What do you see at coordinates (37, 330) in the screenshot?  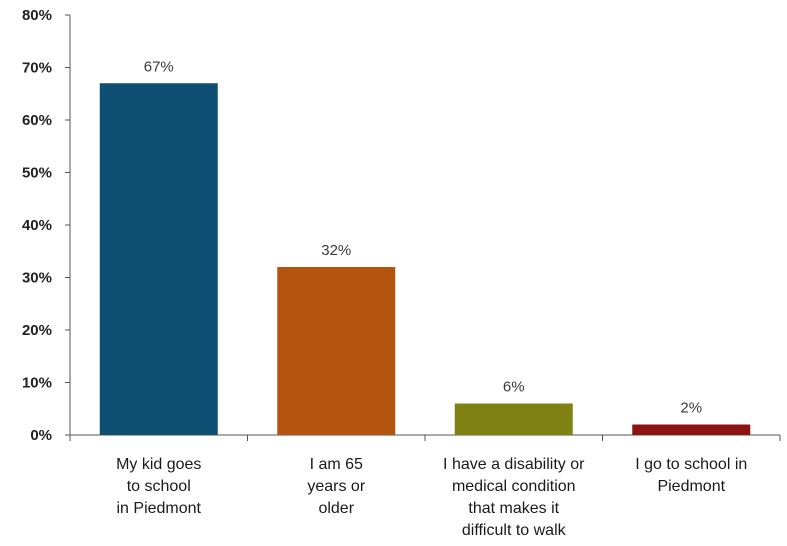 I see `y-tick-label: 20%` at bounding box center [37, 330].